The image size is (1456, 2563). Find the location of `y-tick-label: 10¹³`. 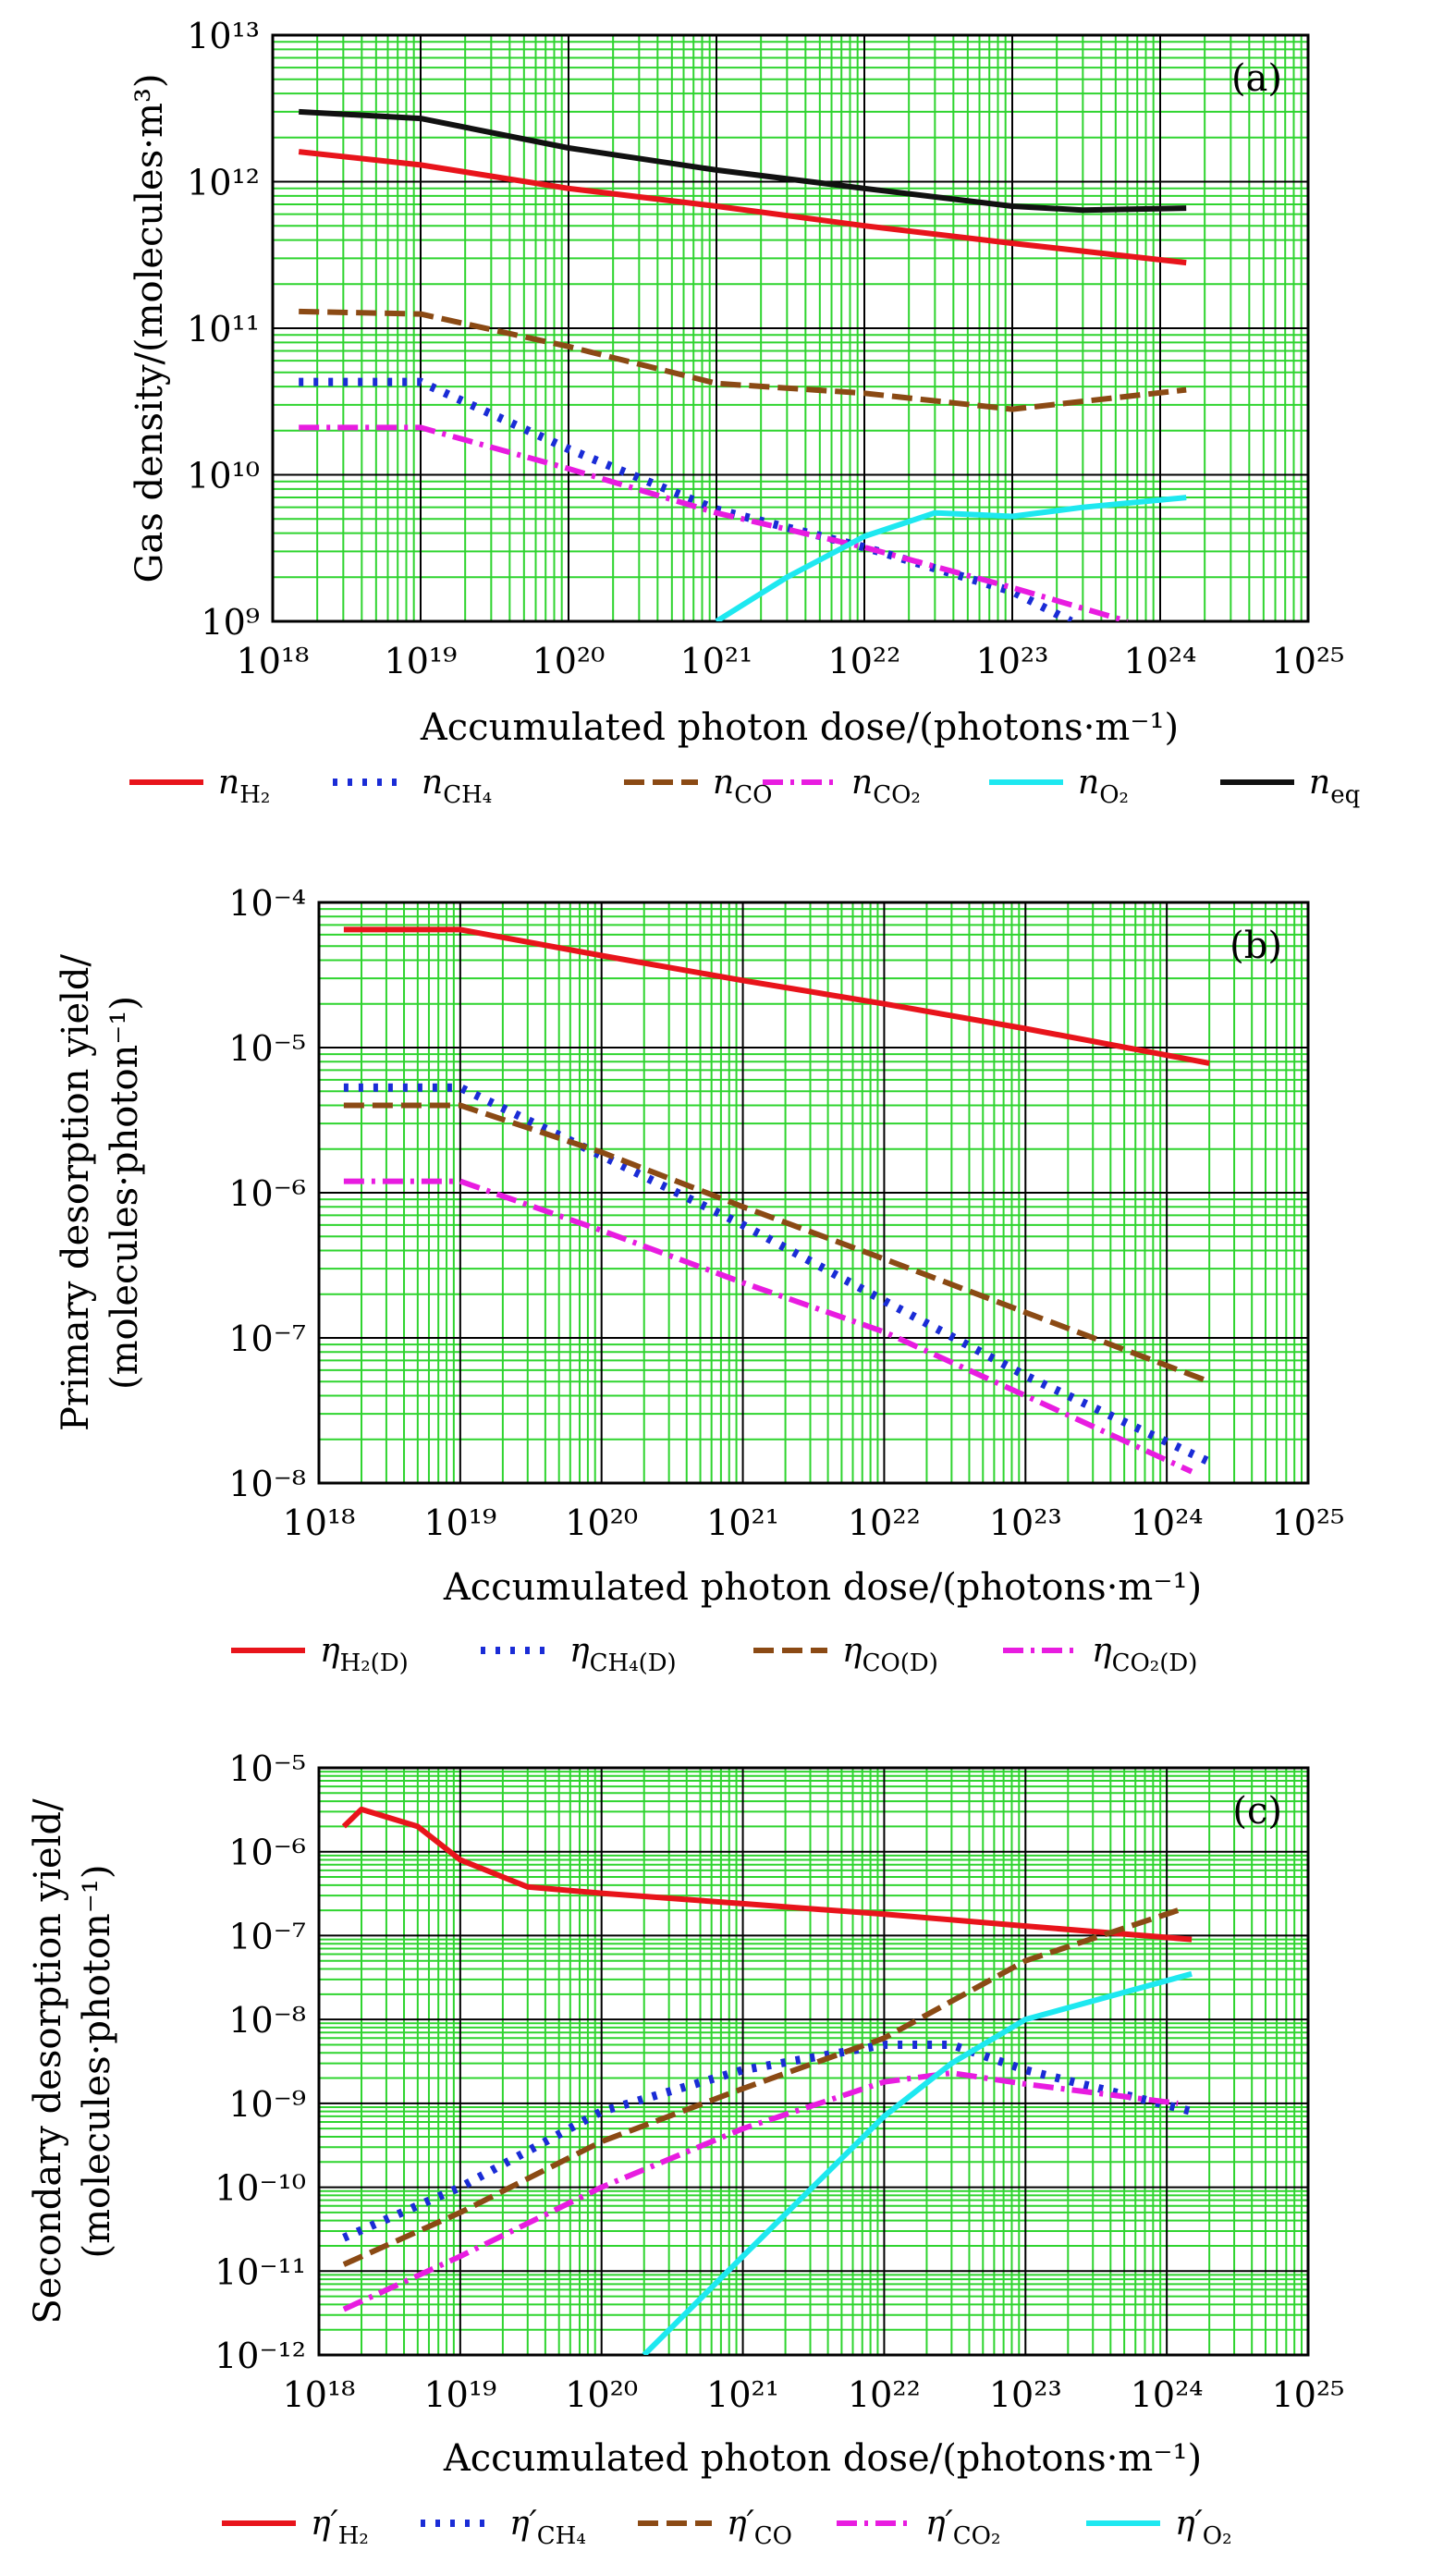

y-tick-label: 10¹³ is located at coordinates (223, 36).